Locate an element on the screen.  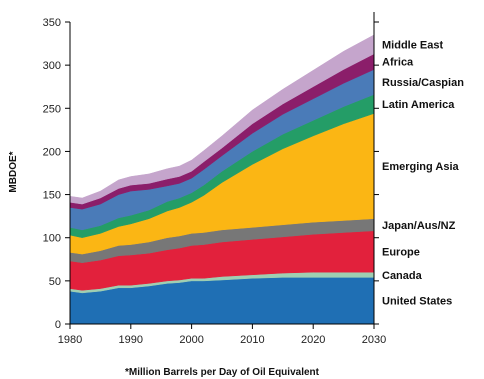
legend-emerging-asia: Emerging Asia is located at coordinates (420, 167).